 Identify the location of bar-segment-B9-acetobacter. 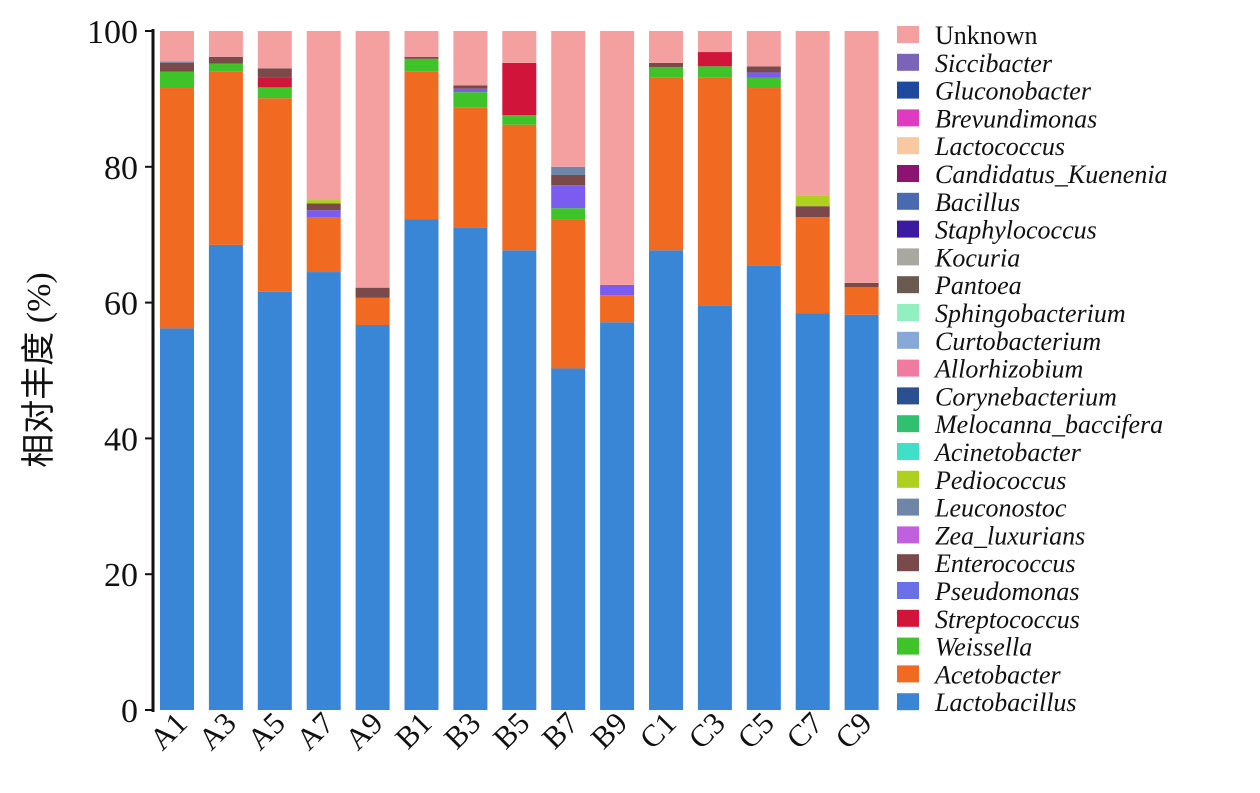
(617, 309).